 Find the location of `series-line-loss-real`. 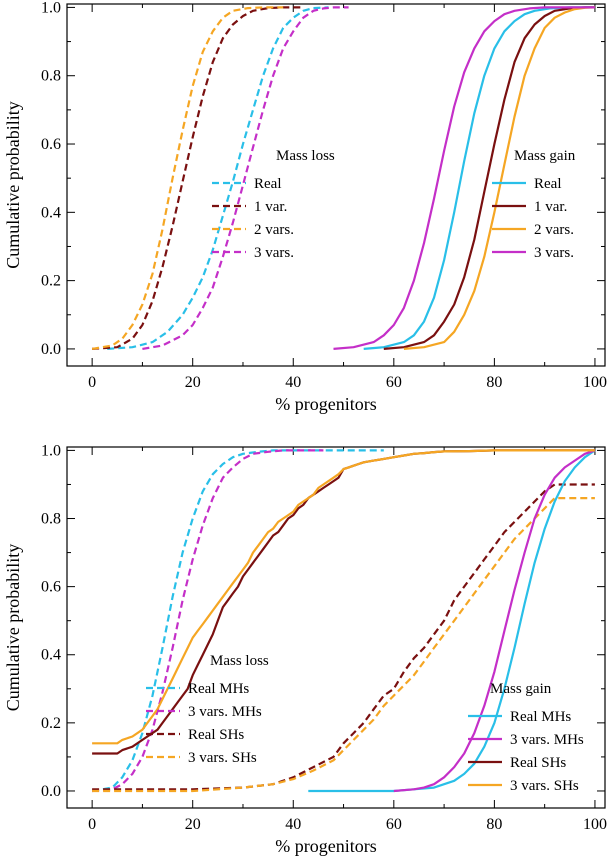

series-line-loss-real is located at coordinates (218, 178).